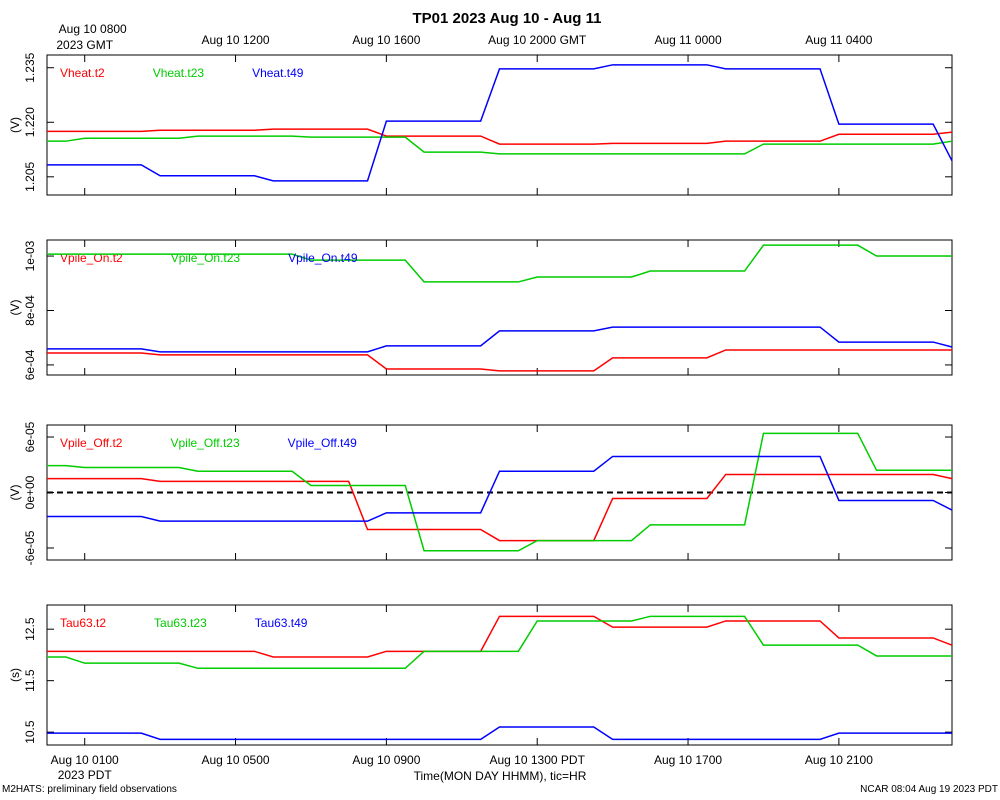 Image resolution: width=1000 pixels, height=800 pixels. I want to click on legend-entry: Vpile_On.t49, so click(323, 258).